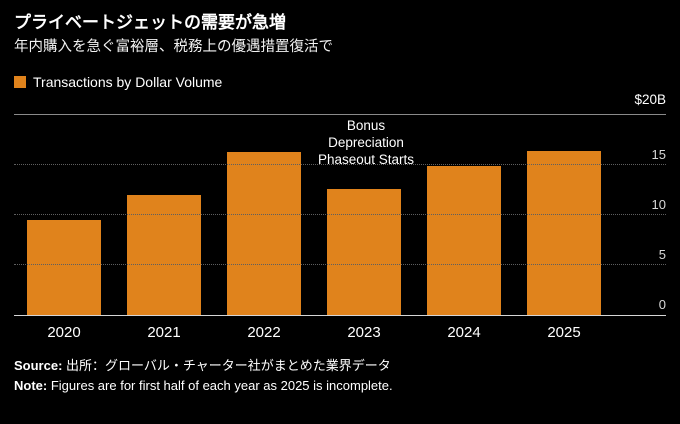  I want to click on x-tick-label-2025: 2025, so click(564, 332).